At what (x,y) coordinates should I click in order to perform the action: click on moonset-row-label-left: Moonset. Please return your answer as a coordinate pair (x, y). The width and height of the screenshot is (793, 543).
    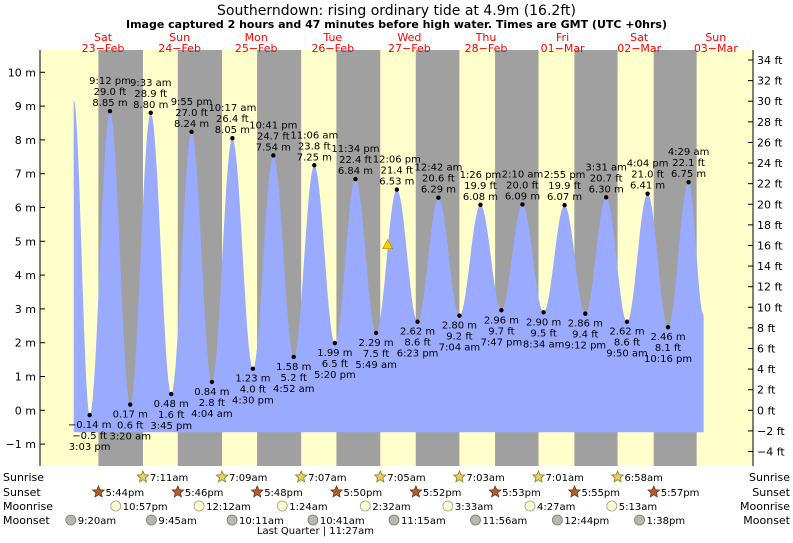
    Looking at the image, I should click on (26, 520).